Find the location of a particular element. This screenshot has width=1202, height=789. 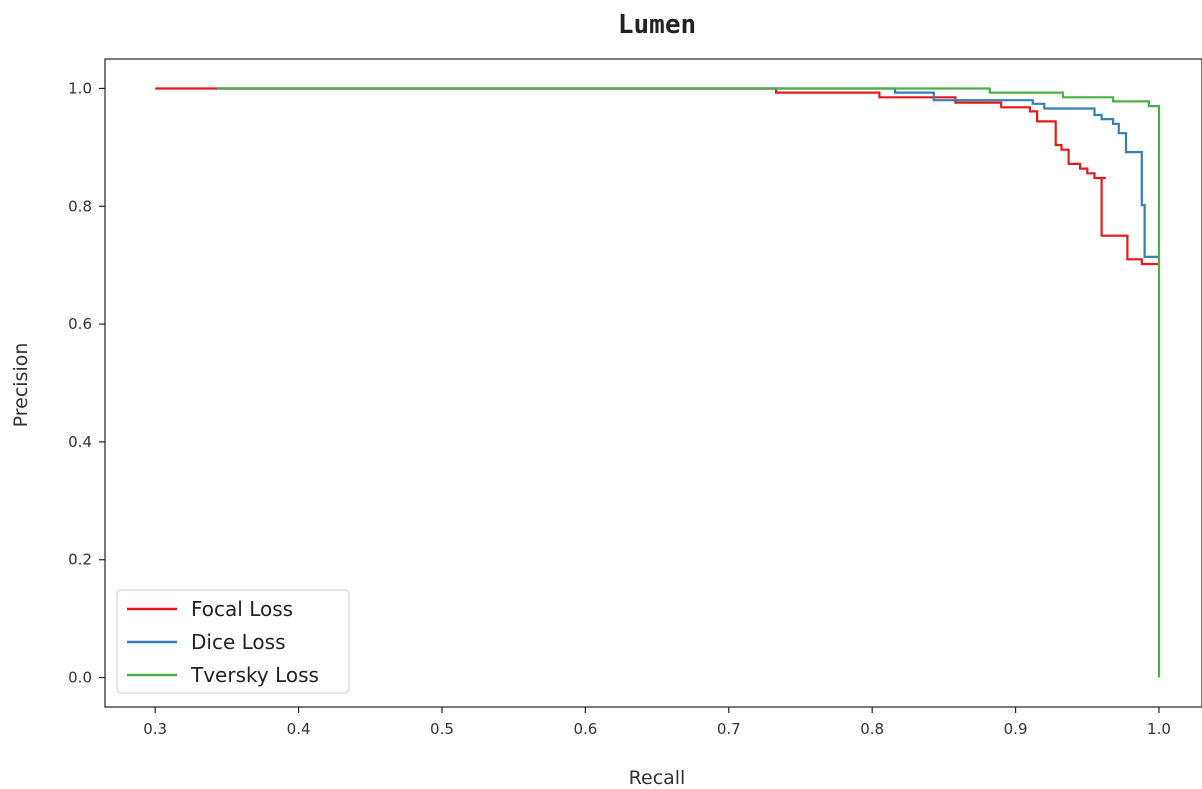

legend-box is located at coordinates (233, 641).